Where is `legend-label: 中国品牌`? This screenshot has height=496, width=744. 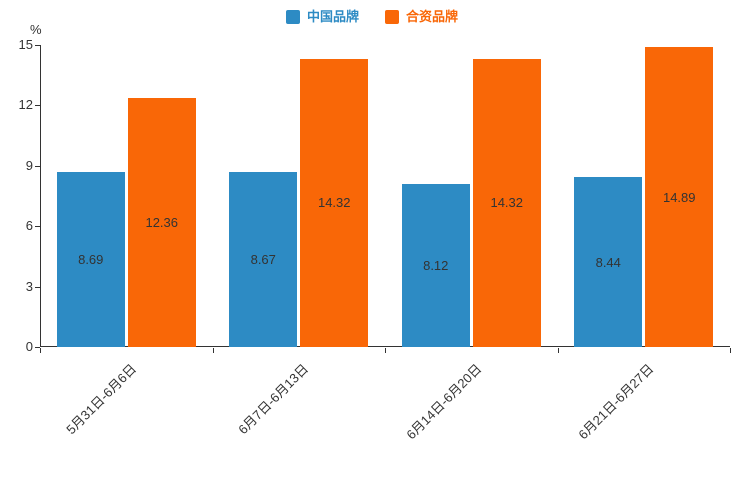
legend-label: 中国品牌 is located at coordinates (332, 16).